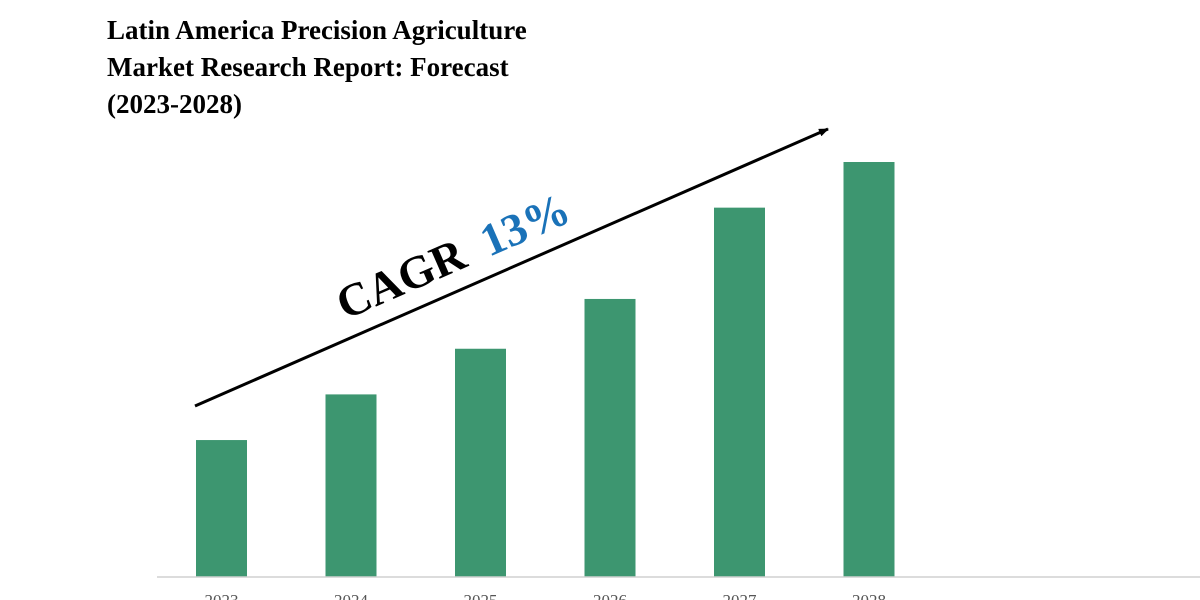  Describe the element at coordinates (610, 595) in the screenshot. I see `x-tick-label: 2026` at that location.